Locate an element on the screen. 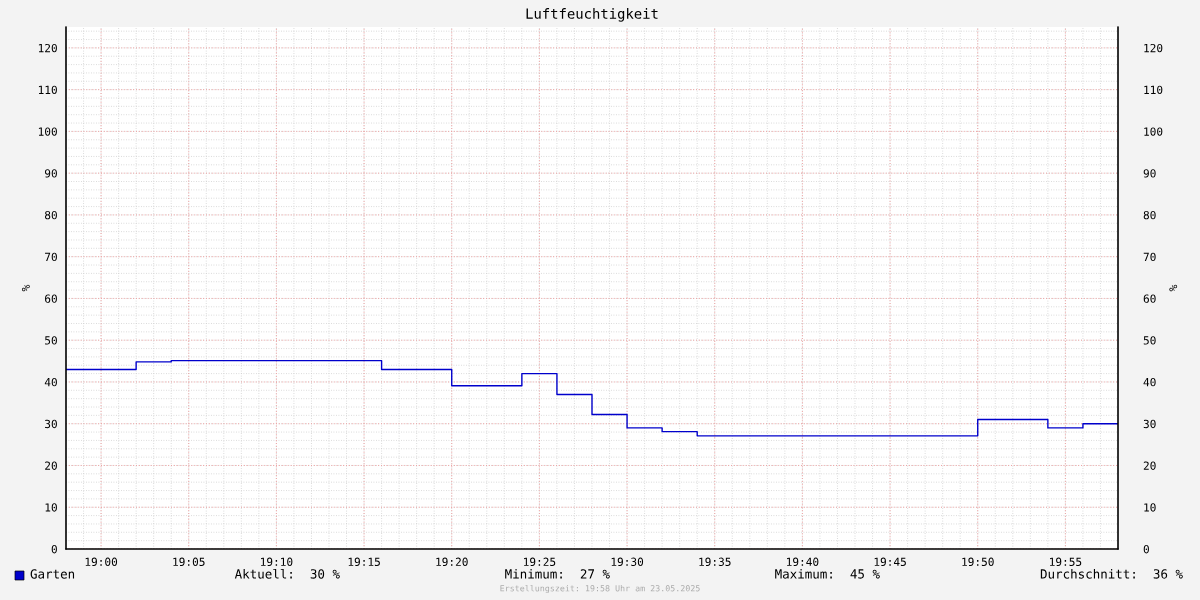 The height and width of the screenshot is (600, 1200). text: Minimum: 27 % is located at coordinates (557, 573).